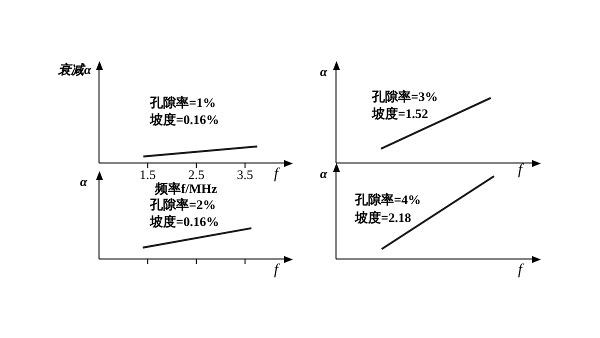 This screenshot has width=600, height=338. What do you see at coordinates (186, 189) in the screenshot?
I see `text: 频率f/MHz` at bounding box center [186, 189].